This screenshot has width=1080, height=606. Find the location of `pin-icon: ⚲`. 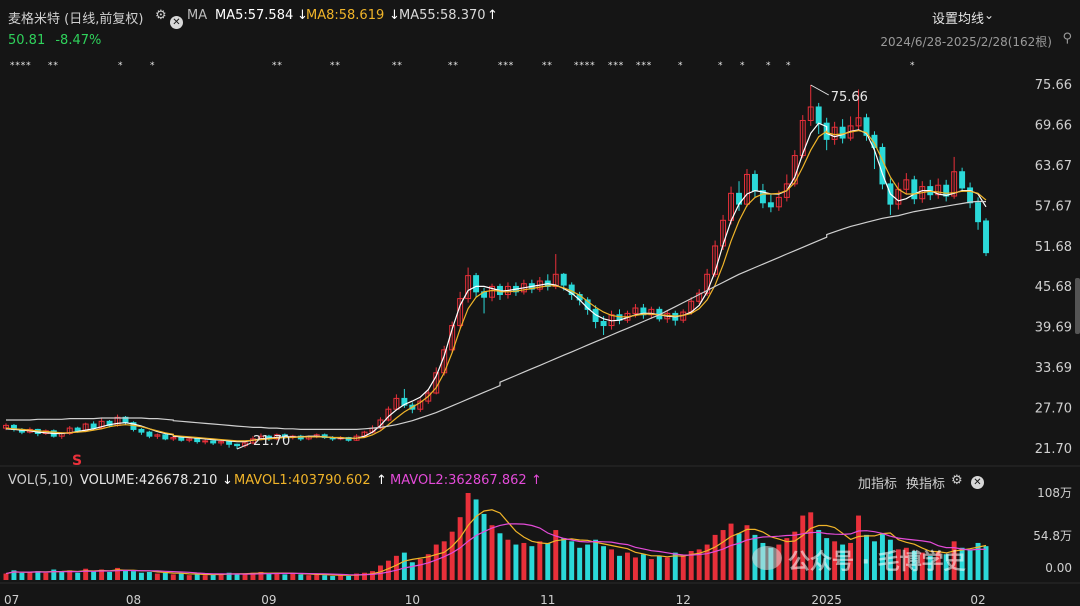

pin-icon: ⚲ is located at coordinates (1067, 38).